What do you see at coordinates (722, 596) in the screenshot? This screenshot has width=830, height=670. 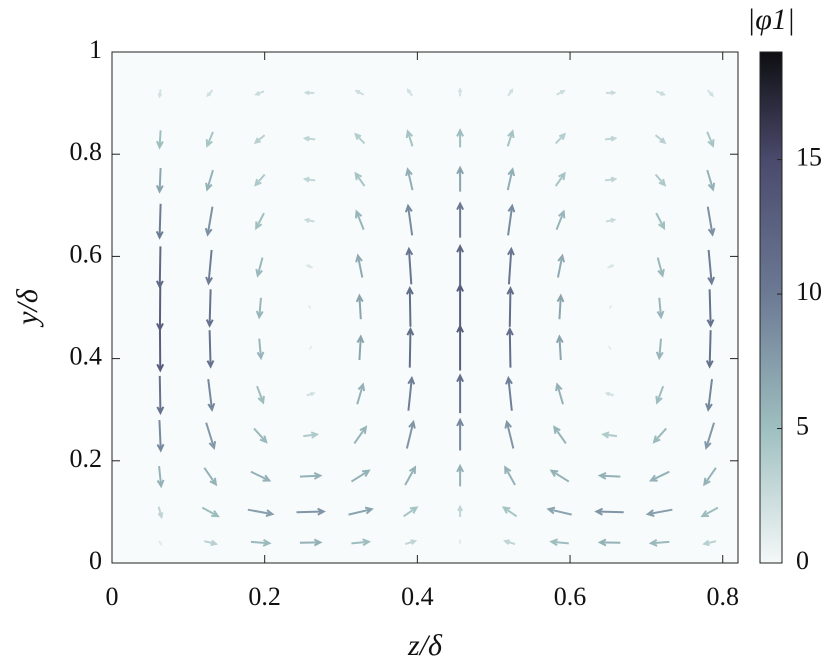 I see `x-tick-label: 0.8` at bounding box center [722, 596].